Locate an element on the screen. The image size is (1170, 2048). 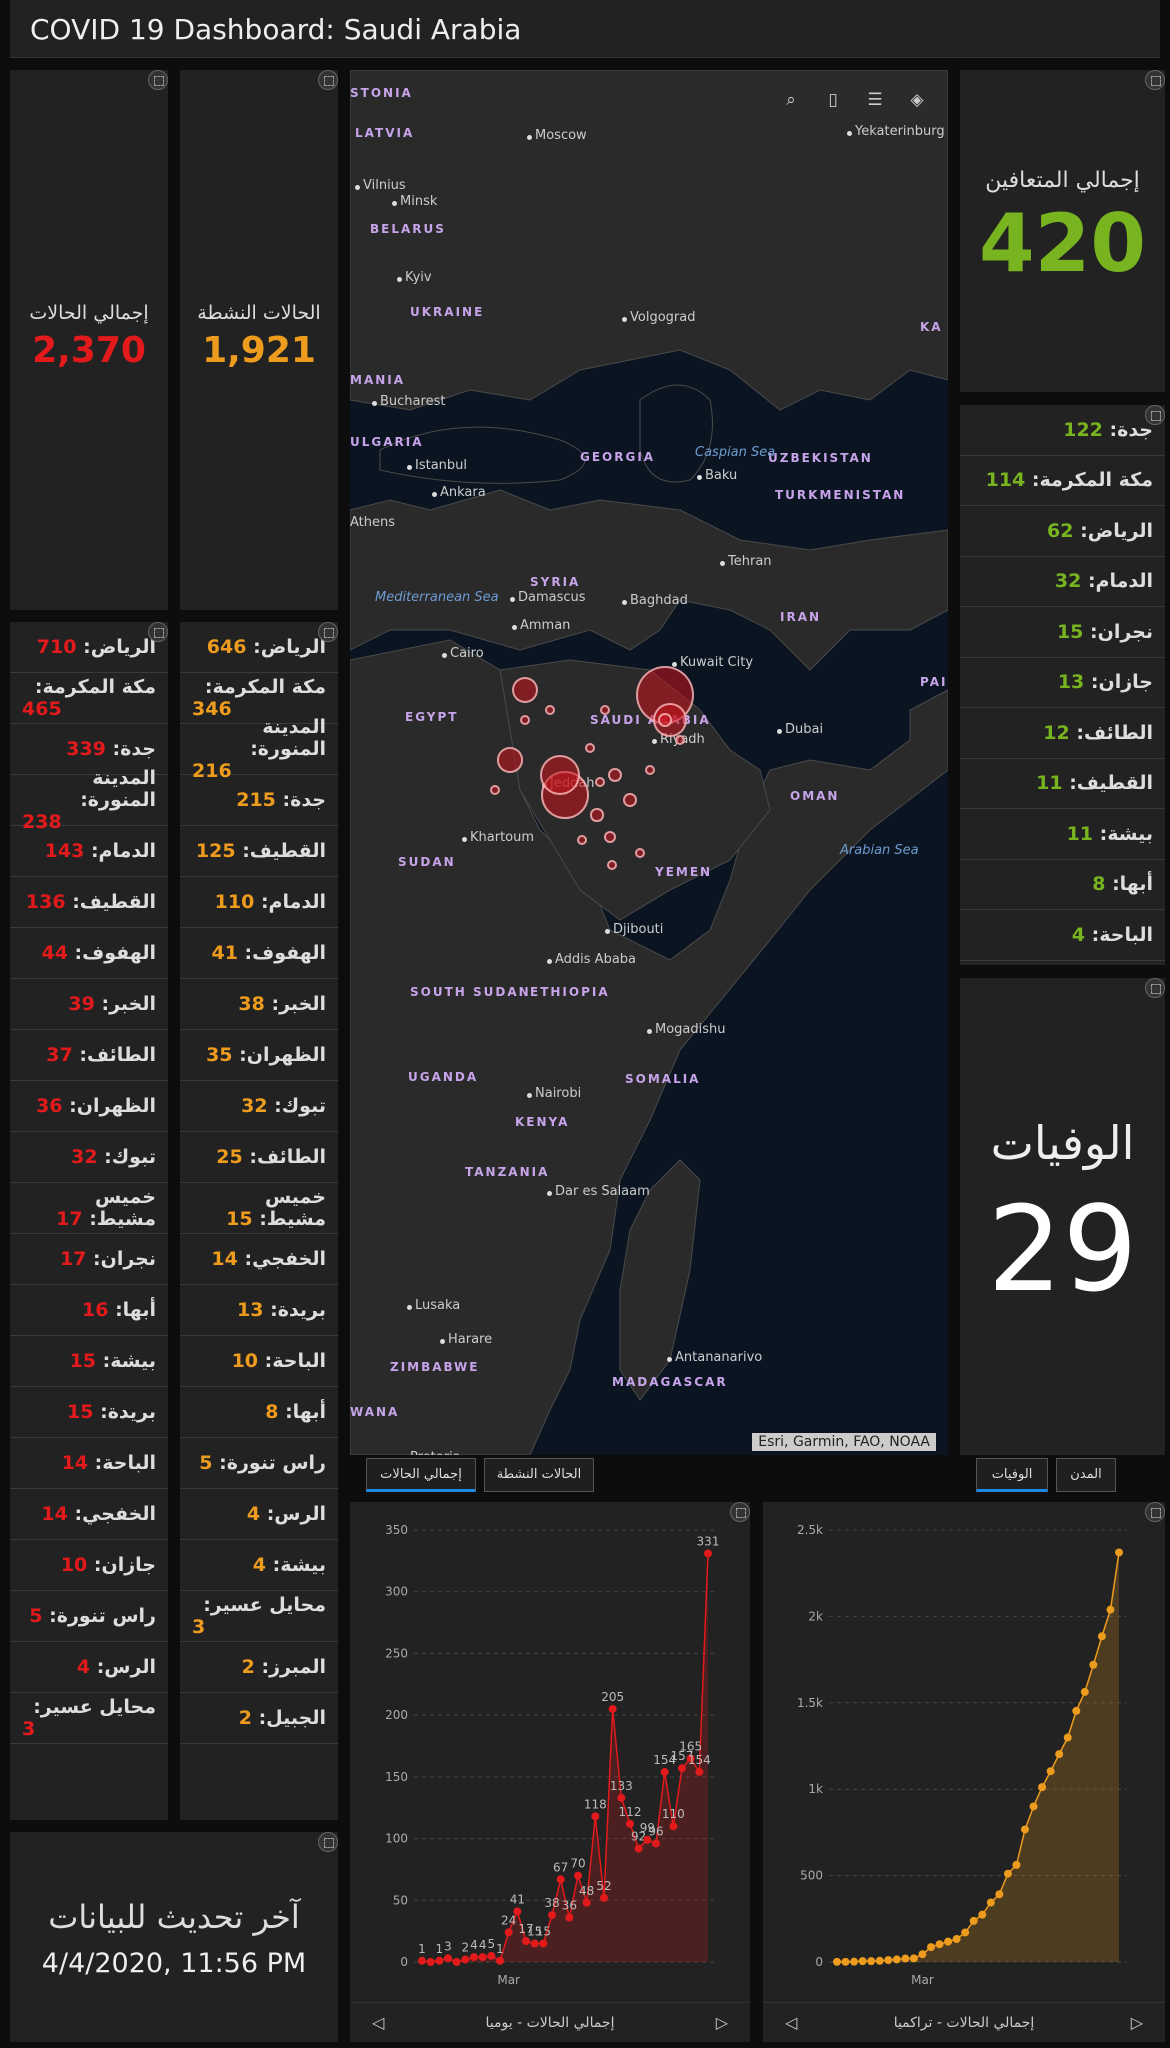
layers-icon: ◈ is located at coordinates (917, 100).